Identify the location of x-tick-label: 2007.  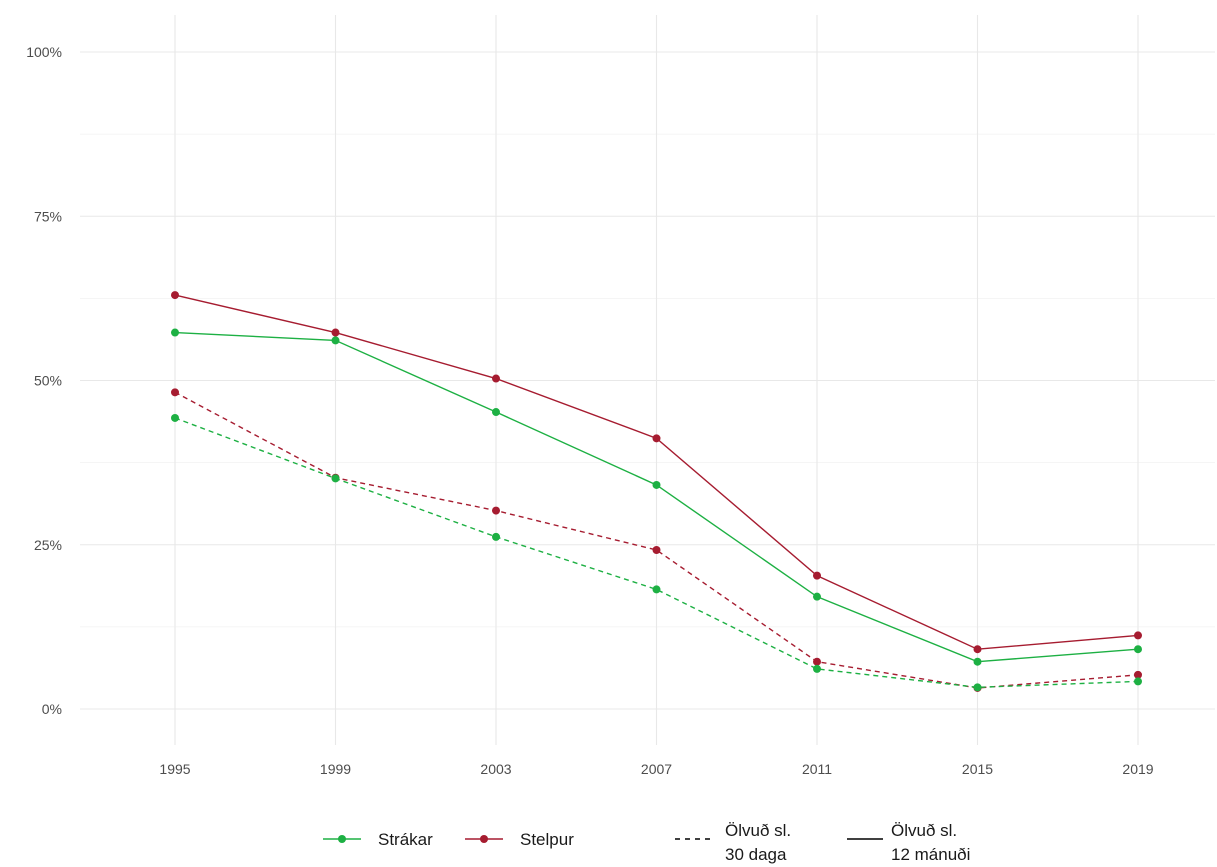
(656, 769).